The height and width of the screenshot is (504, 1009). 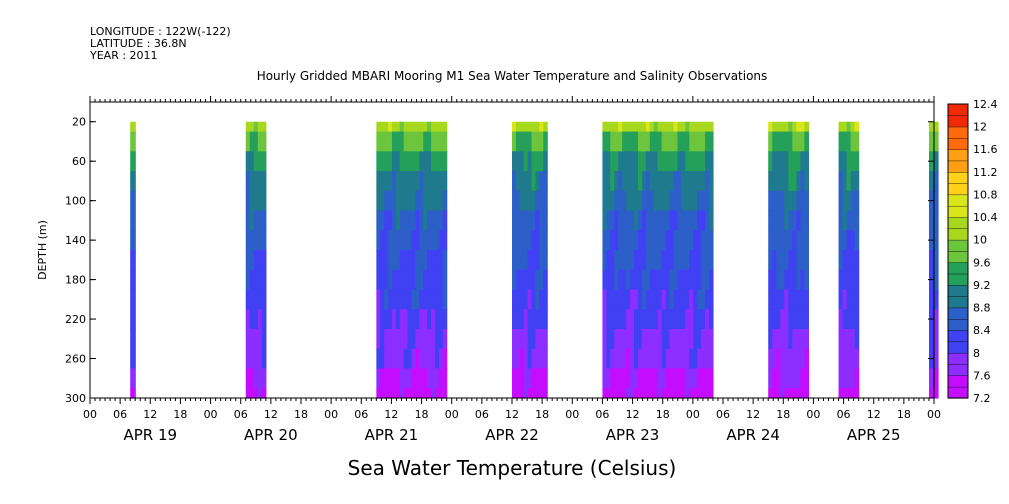 What do you see at coordinates (120, 414) in the screenshot?
I see `x-tick-label: 06` at bounding box center [120, 414].